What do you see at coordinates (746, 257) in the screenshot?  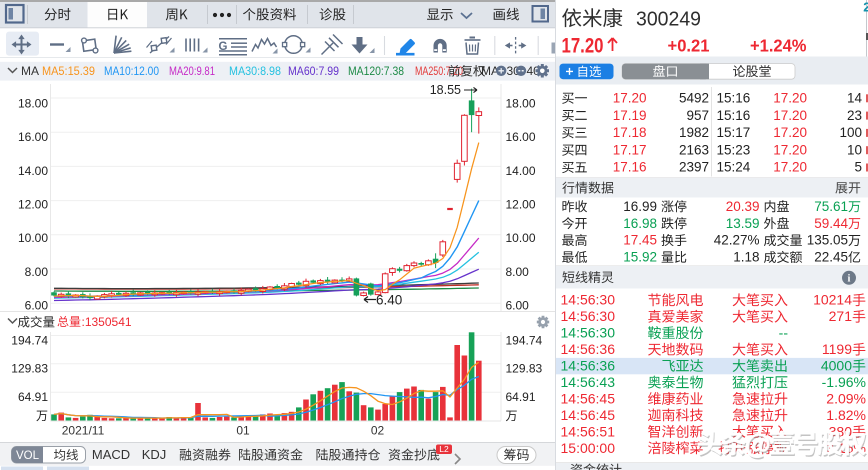 I see `svg-text: 1.18` at bounding box center [746, 257].